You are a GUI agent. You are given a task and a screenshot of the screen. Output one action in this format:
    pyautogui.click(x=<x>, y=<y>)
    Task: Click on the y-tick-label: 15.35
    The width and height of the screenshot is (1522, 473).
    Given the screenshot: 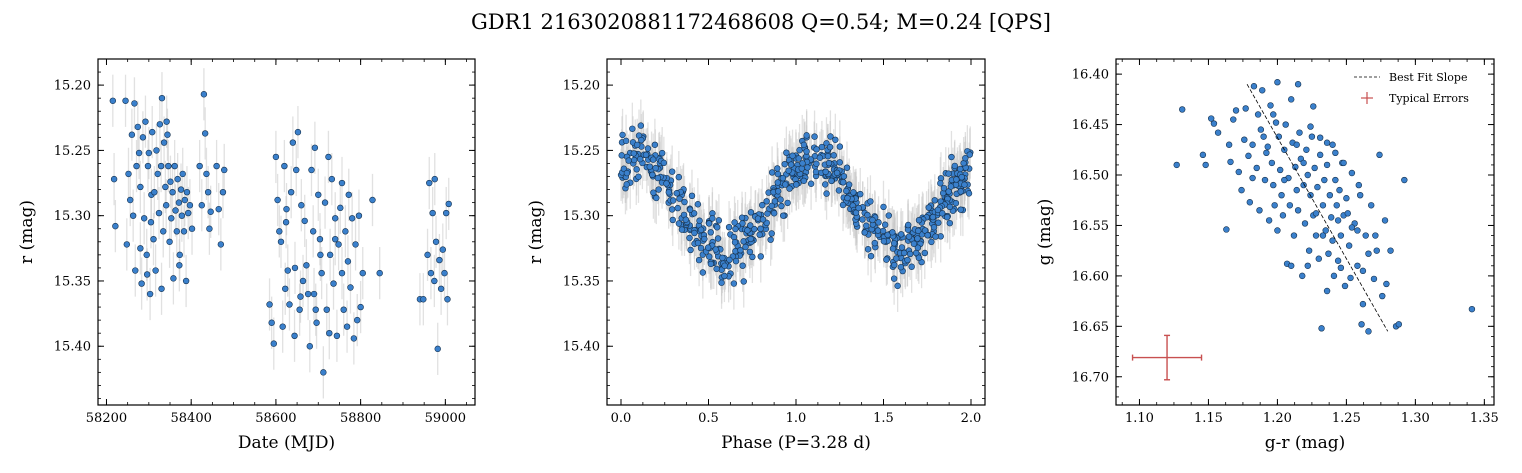 What is the action you would take?
    pyautogui.click(x=72, y=281)
    